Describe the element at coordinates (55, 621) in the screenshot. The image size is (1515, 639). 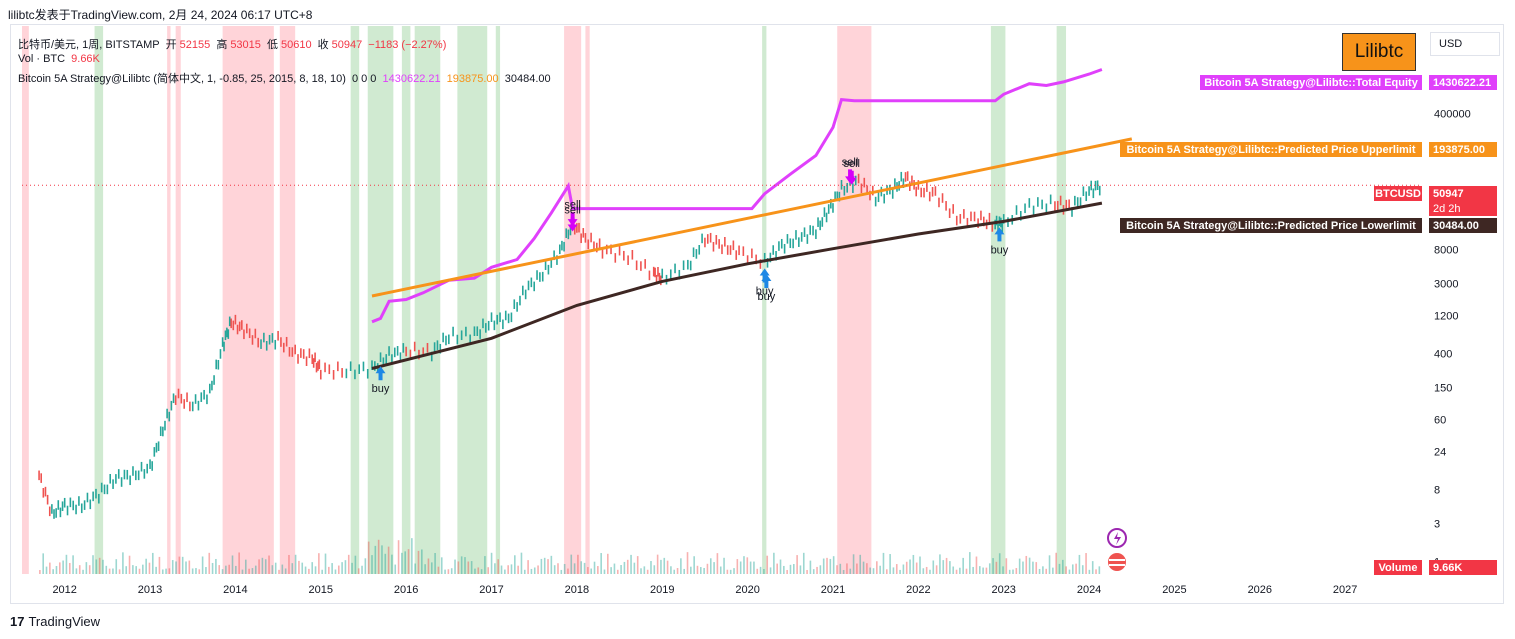
I see `tradingview-footer: 17 TradingView` at that location.